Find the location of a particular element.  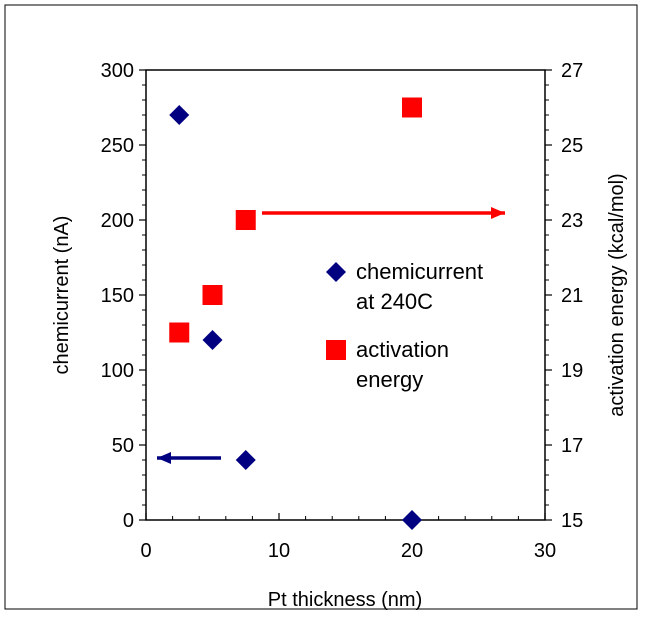

x-tick-label: 20 is located at coordinates (412, 551).